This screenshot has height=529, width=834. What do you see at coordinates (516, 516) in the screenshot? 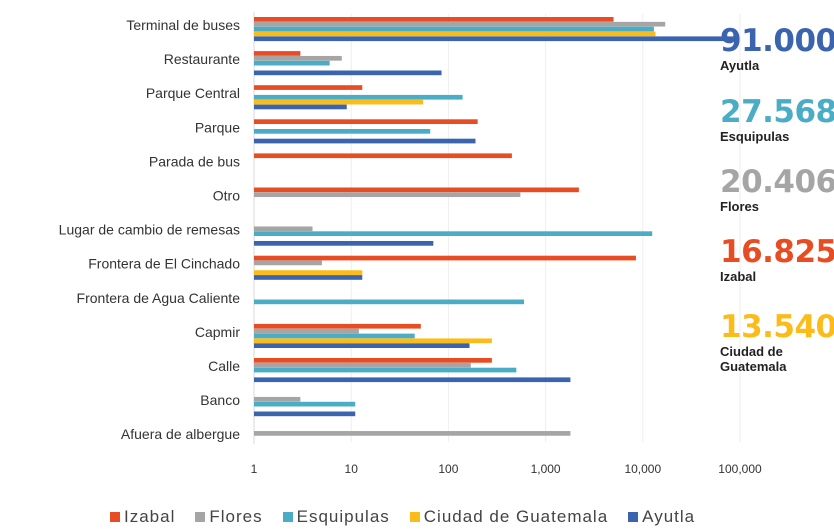
I see `legend-label: Ciudad de Guatemala` at bounding box center [516, 516].